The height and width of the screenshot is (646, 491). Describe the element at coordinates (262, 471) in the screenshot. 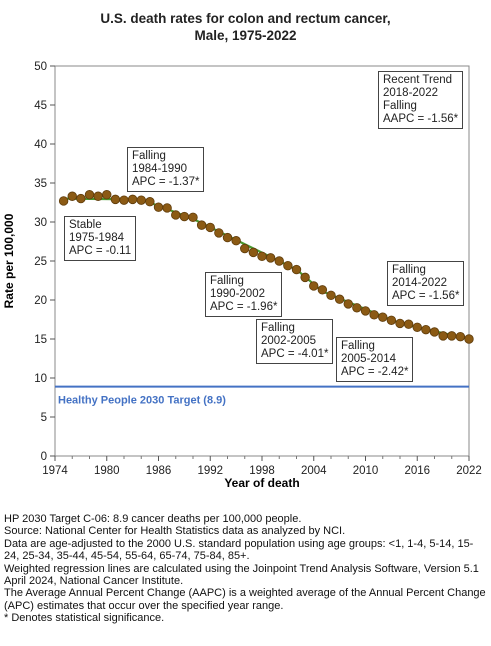

I see `x-tick-label: 1998` at that location.